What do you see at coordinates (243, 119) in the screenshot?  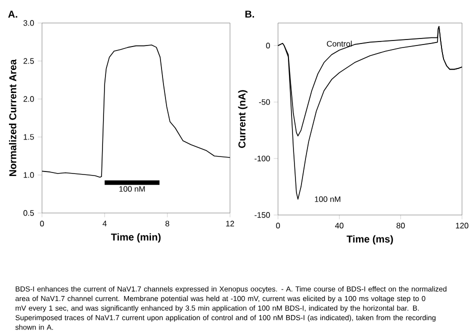 I see `y-axis-title: Current (nA)` at bounding box center [243, 119].